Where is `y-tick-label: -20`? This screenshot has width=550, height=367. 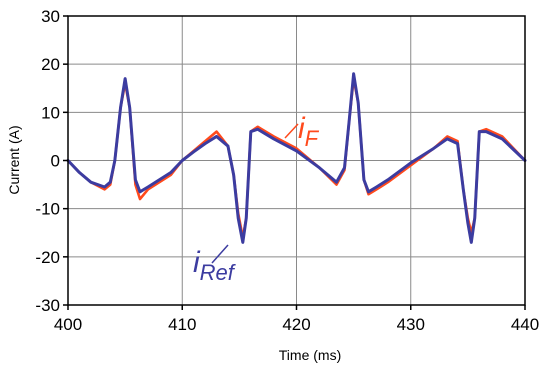
y-tick-label: -20 is located at coordinates (47, 257).